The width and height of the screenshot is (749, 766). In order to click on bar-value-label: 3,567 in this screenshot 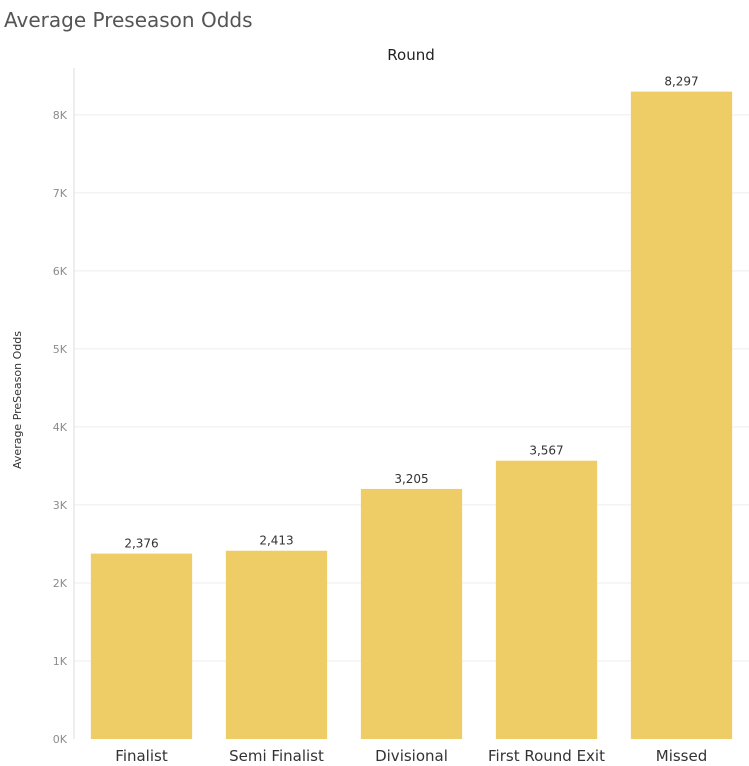, I will do `click(546, 451)`.